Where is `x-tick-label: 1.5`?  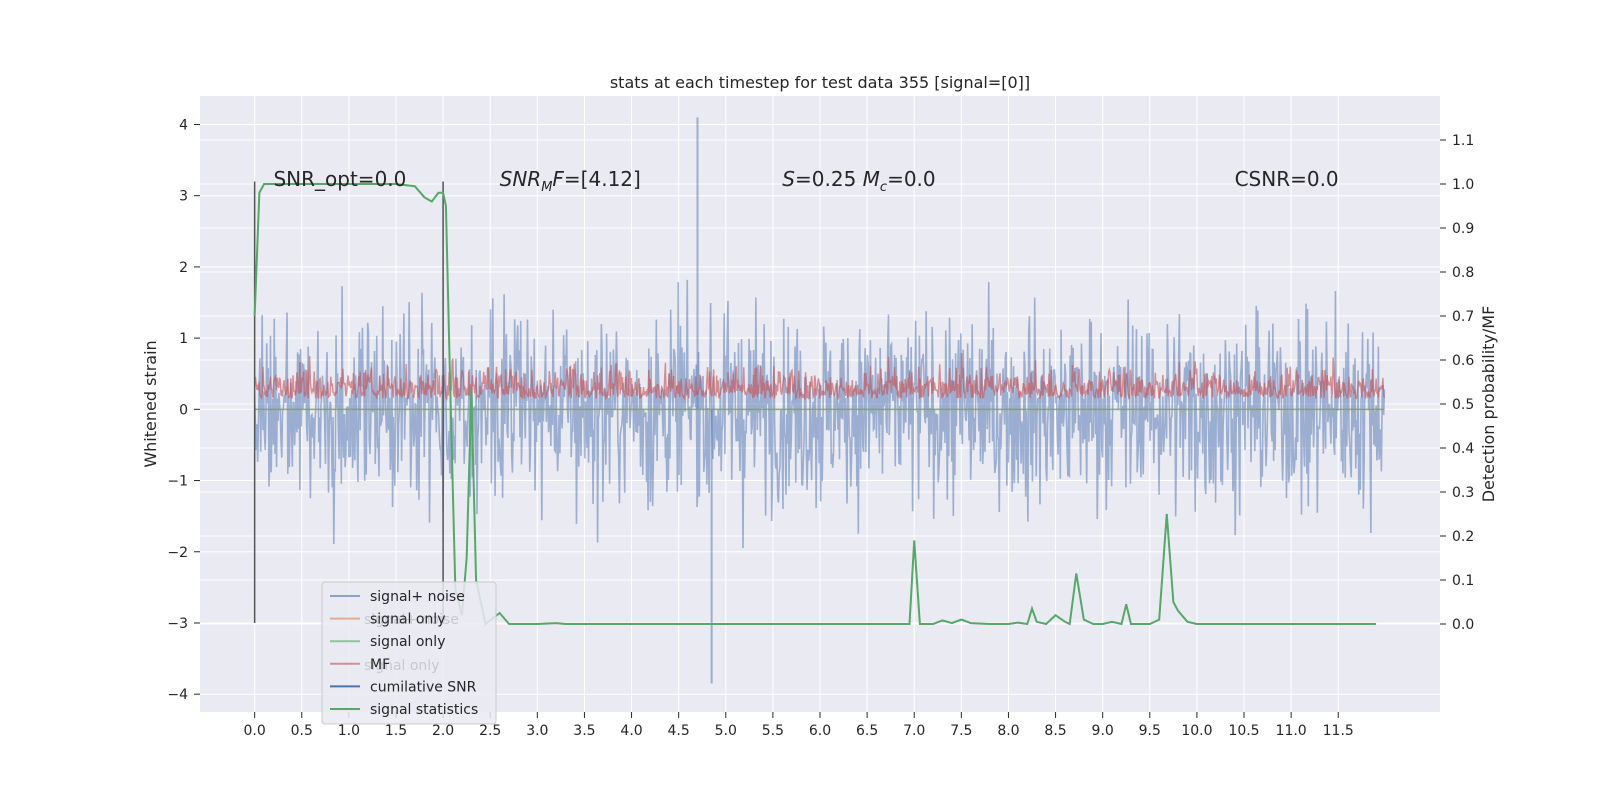 x-tick-label: 1.5 is located at coordinates (396, 731).